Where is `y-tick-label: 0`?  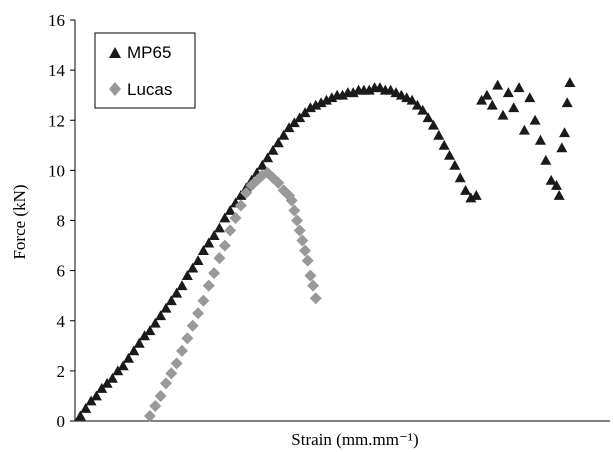 y-tick-label: 0 is located at coordinates (61, 421).